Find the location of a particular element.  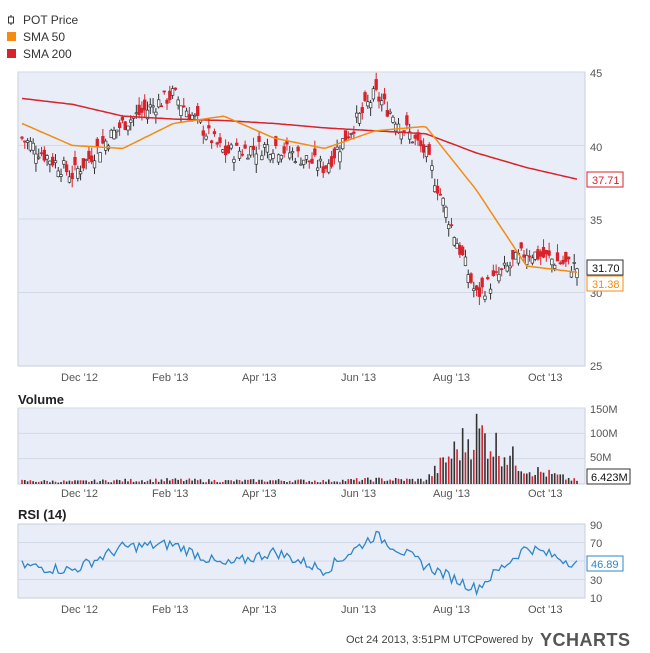

legend-item-sma50: SMA 50 is located at coordinates (36, 37).